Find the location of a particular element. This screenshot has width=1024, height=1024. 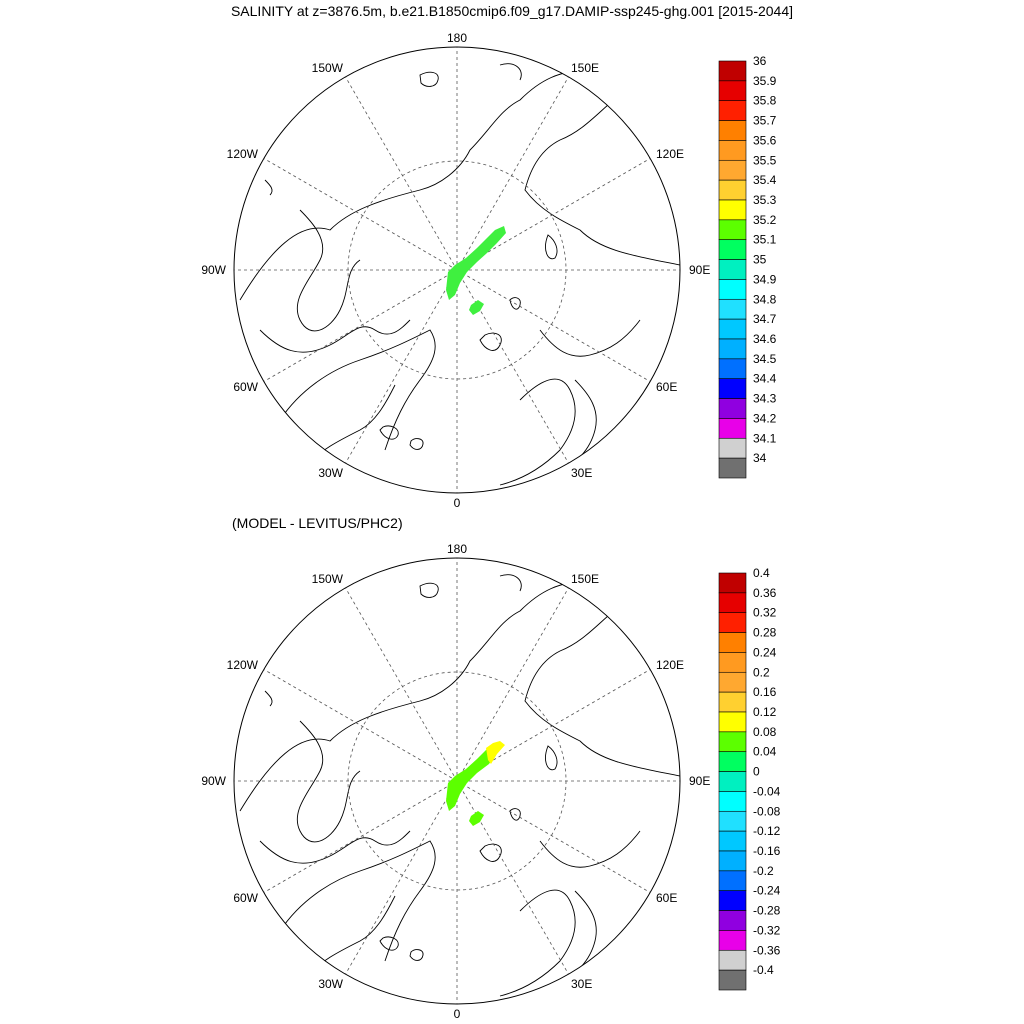

colorbar-label: -0.36 is located at coordinates (767, 950).